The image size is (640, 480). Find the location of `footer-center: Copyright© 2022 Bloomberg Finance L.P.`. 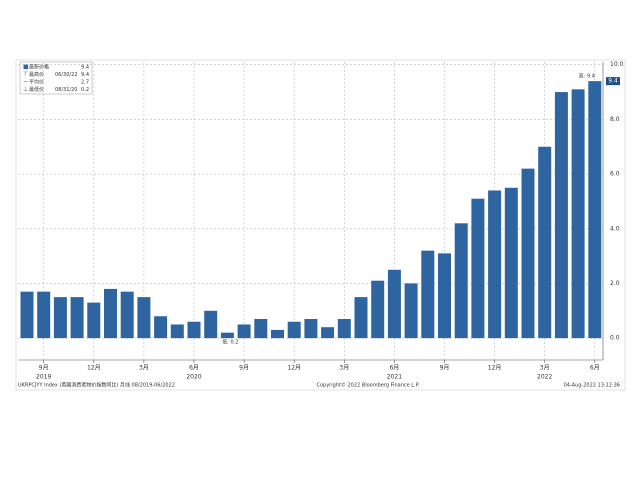

footer-center: Copyright© 2022 Bloomberg Finance L.P. is located at coordinates (367, 385).